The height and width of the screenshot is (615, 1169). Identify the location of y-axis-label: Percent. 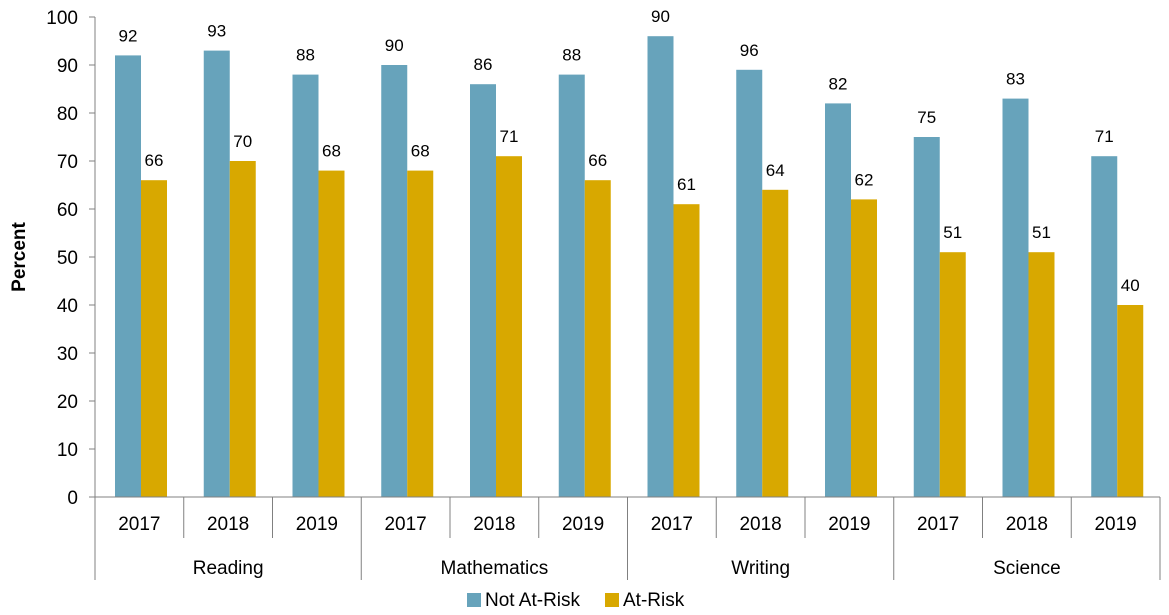
(19, 256).